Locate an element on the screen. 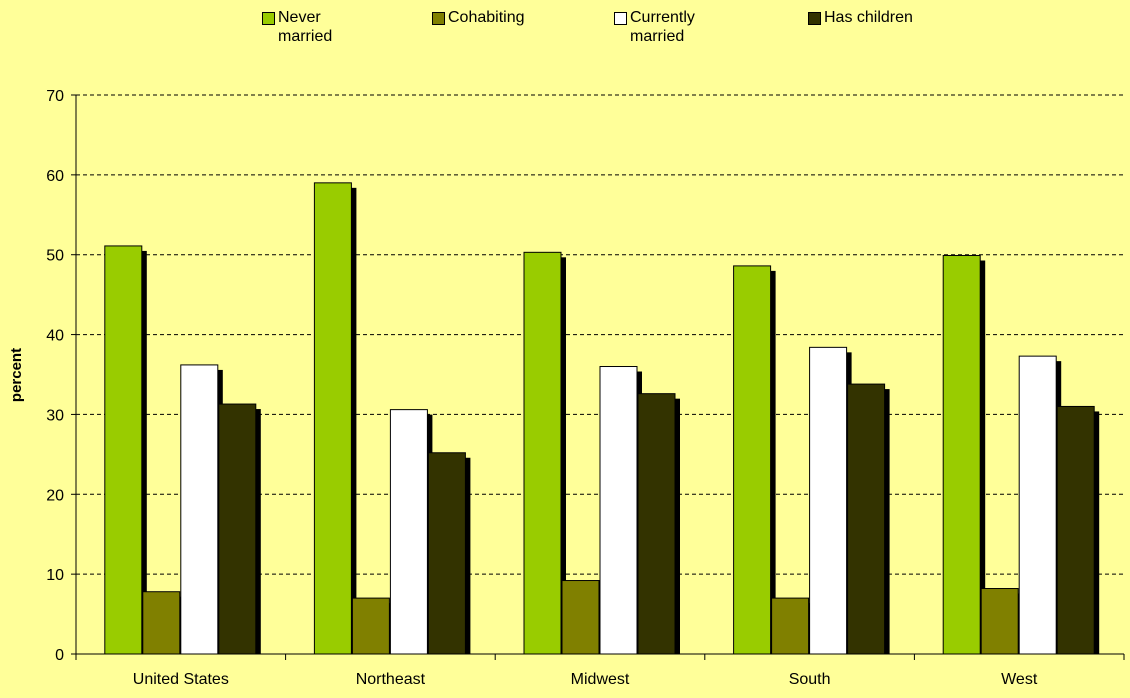  x-tick-label: Northeast is located at coordinates (391, 679).